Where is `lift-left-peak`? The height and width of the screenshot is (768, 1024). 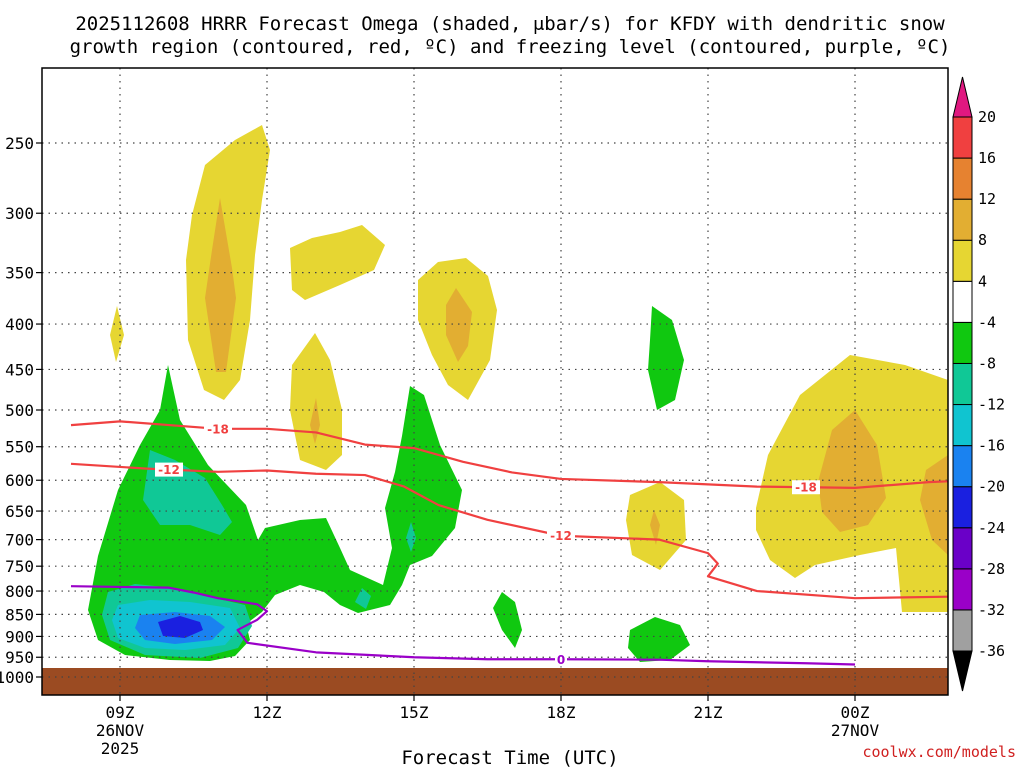
lift-left-peak is located at coordinates (180, 627).